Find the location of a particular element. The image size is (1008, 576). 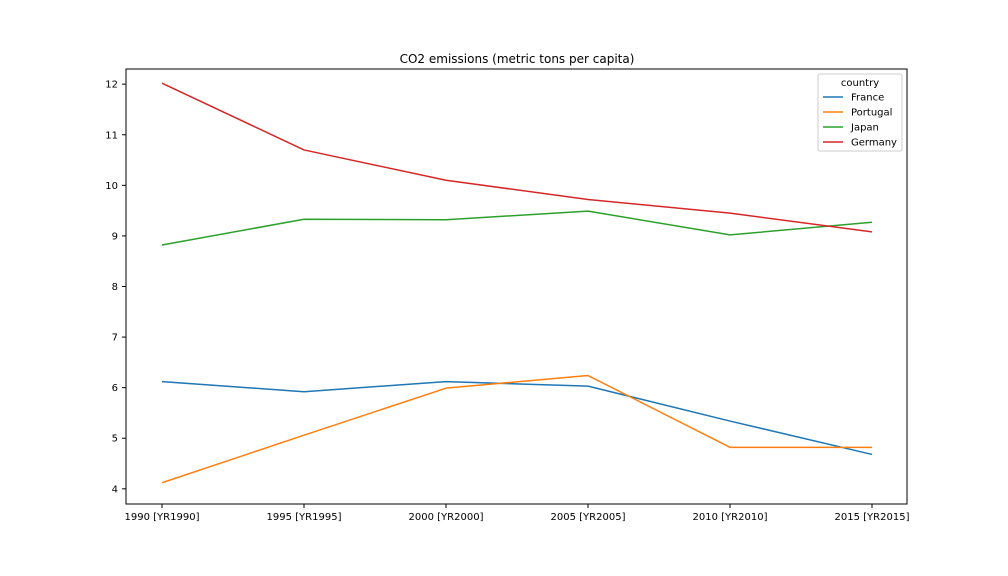

x-tick-label: 2005 [YR2005] is located at coordinates (588, 517).